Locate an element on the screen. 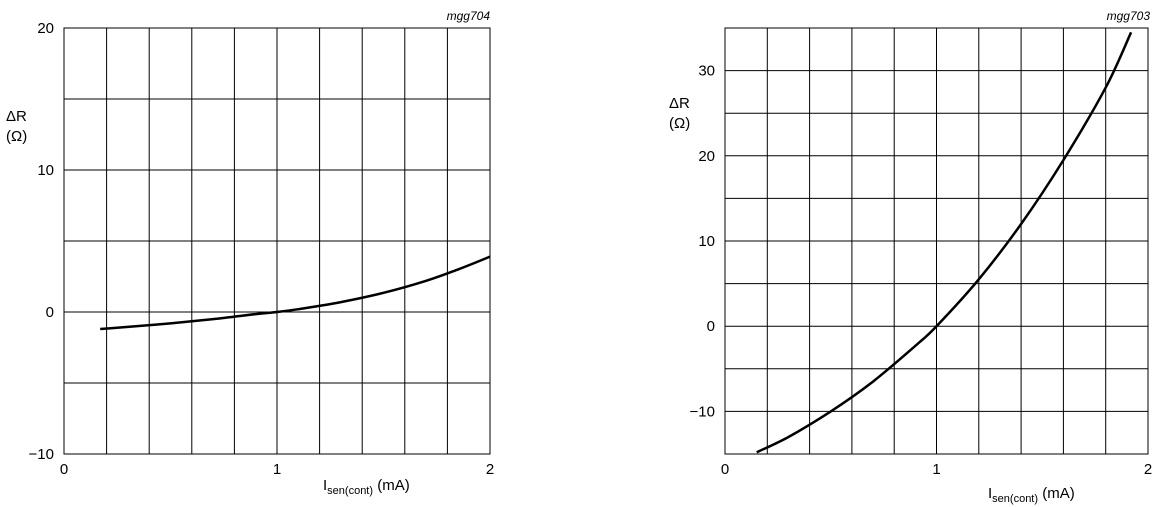  chart-left-ytick-label: 20 is located at coordinates (45, 28).